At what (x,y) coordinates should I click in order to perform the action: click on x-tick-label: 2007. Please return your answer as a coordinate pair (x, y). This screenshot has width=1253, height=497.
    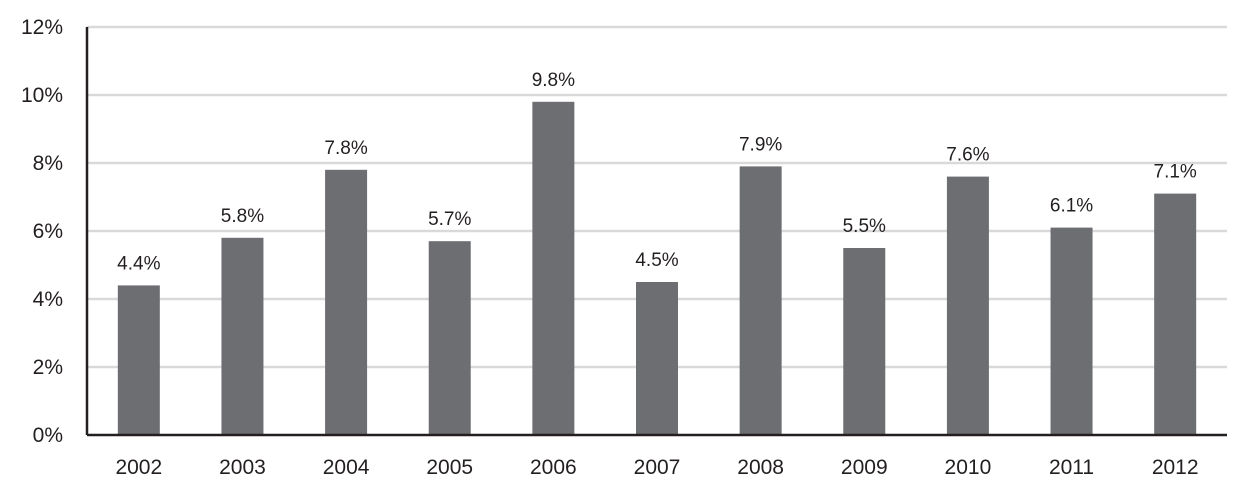
    Looking at the image, I should click on (657, 467).